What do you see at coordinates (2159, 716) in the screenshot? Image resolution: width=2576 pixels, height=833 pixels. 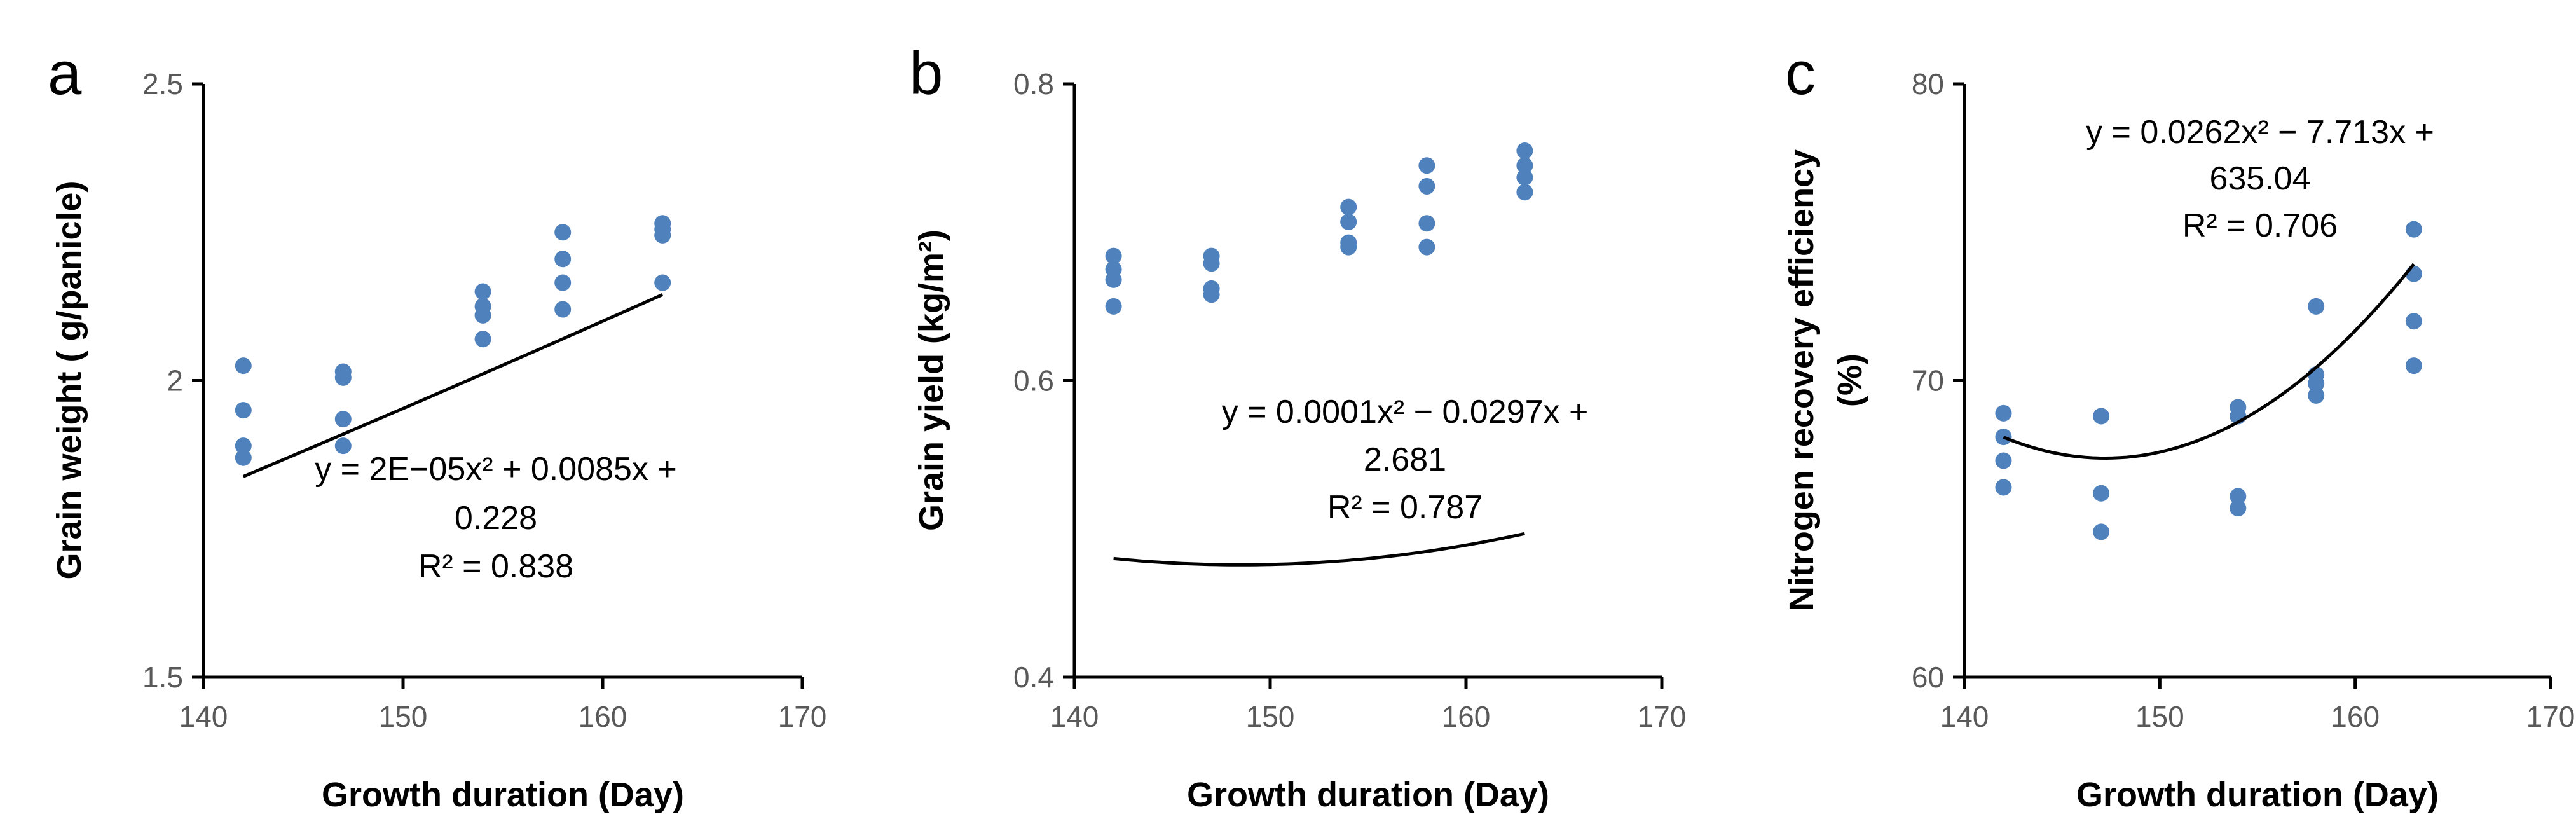 I see `x-tick-label-c-1: 150` at bounding box center [2159, 716].